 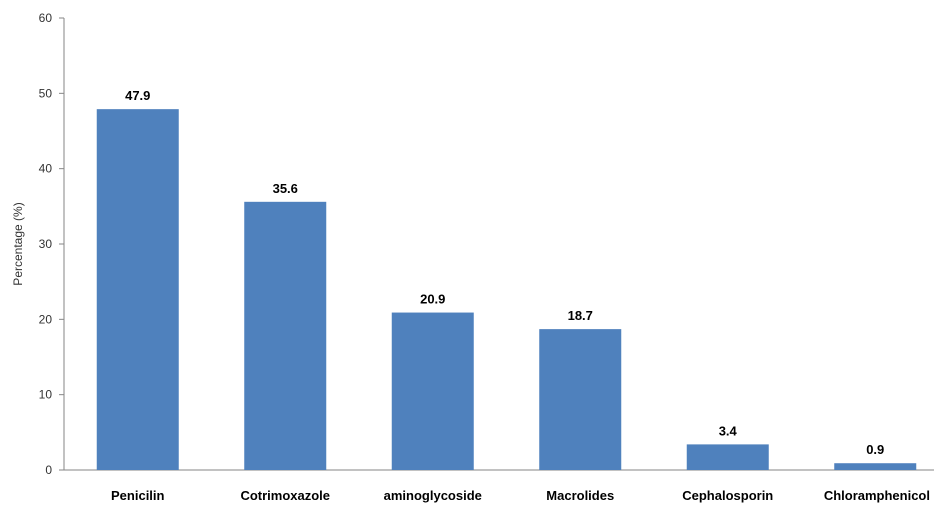 I want to click on bar-value-label: 20.9, so click(x=432, y=299).